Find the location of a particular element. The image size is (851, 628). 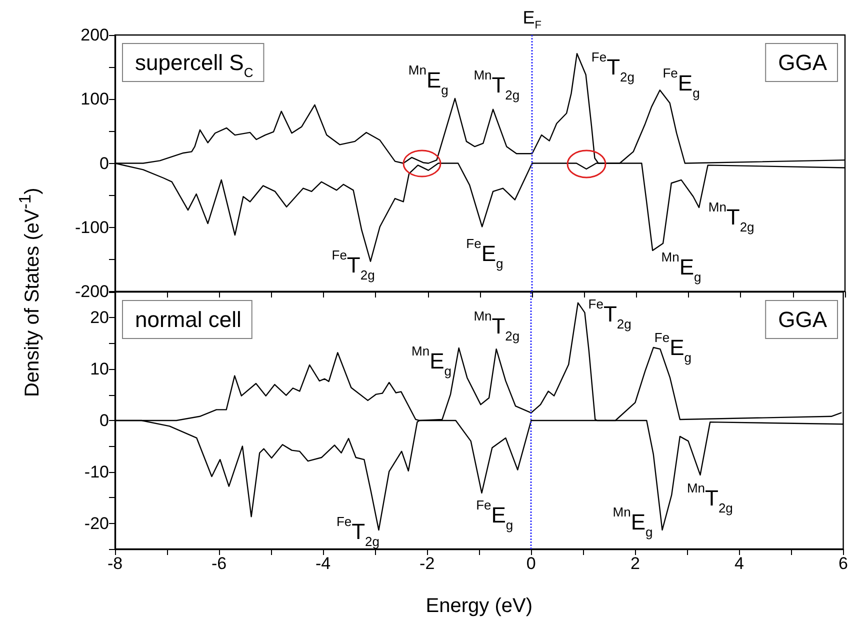

y-tick-label: -100 is located at coordinates (91, 227).